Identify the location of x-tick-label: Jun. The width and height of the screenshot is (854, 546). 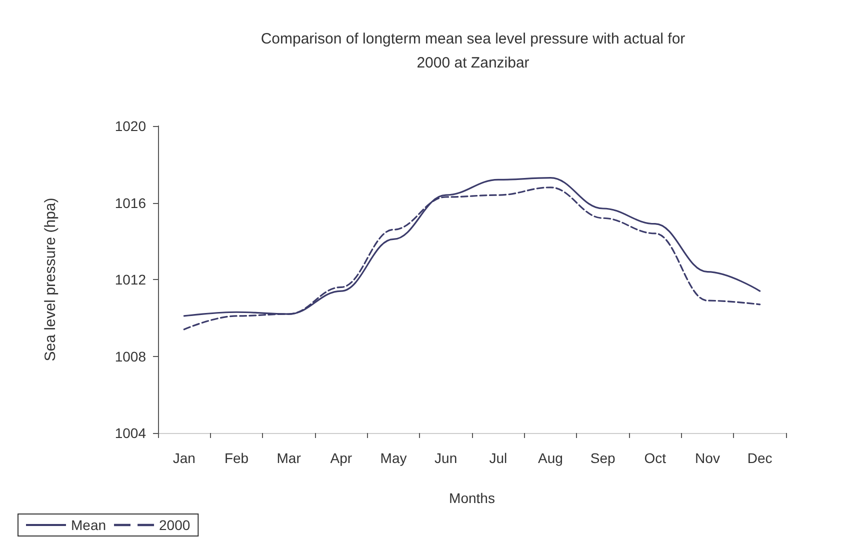
(446, 458).